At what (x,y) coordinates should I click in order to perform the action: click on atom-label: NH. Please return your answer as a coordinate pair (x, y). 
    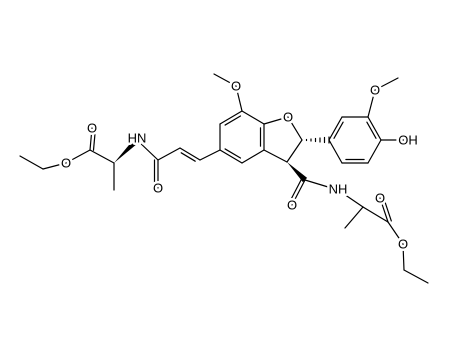
    Looking at the image, I should click on (338, 189).